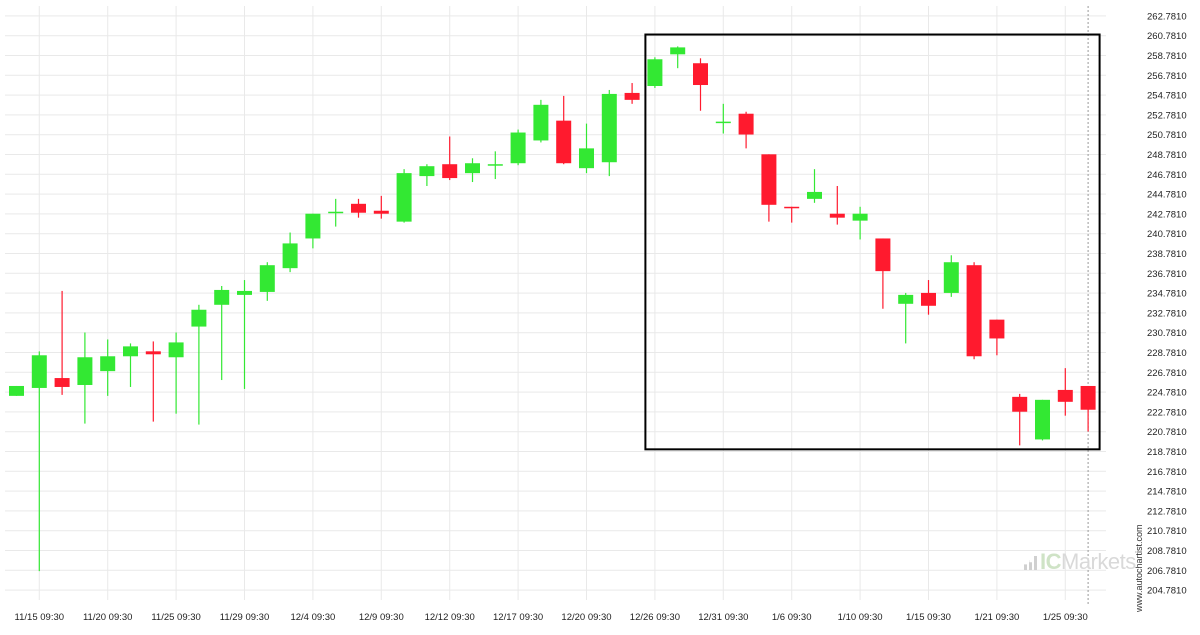  What do you see at coordinates (312, 617) in the screenshot?
I see `x-tick-label: 12/4 09:30` at bounding box center [312, 617].